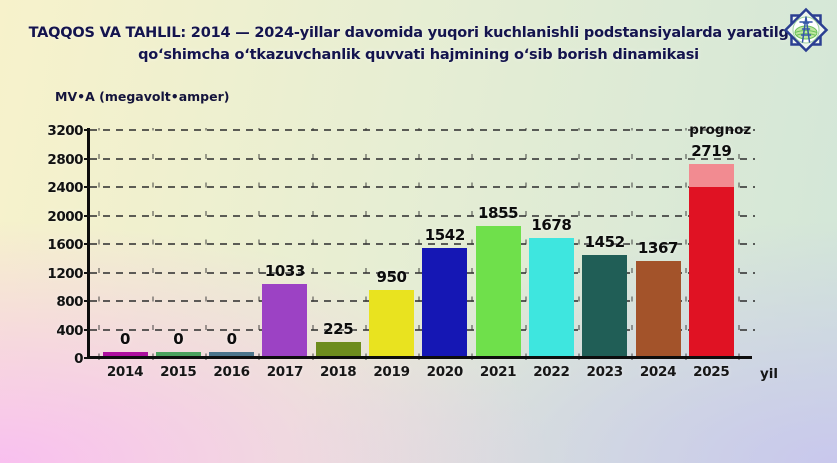  I want to click on bar-value-label-2018: 225, so click(338, 328).